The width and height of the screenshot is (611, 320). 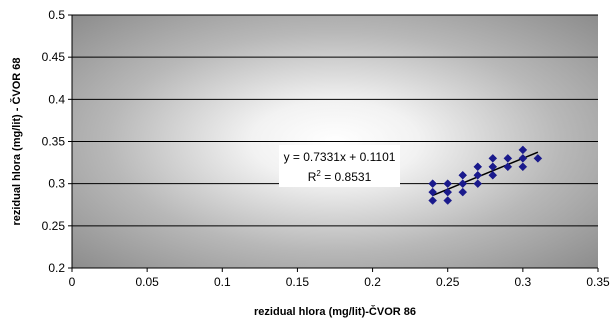 What do you see at coordinates (72, 282) in the screenshot?
I see `x-tick-label: 0` at bounding box center [72, 282].